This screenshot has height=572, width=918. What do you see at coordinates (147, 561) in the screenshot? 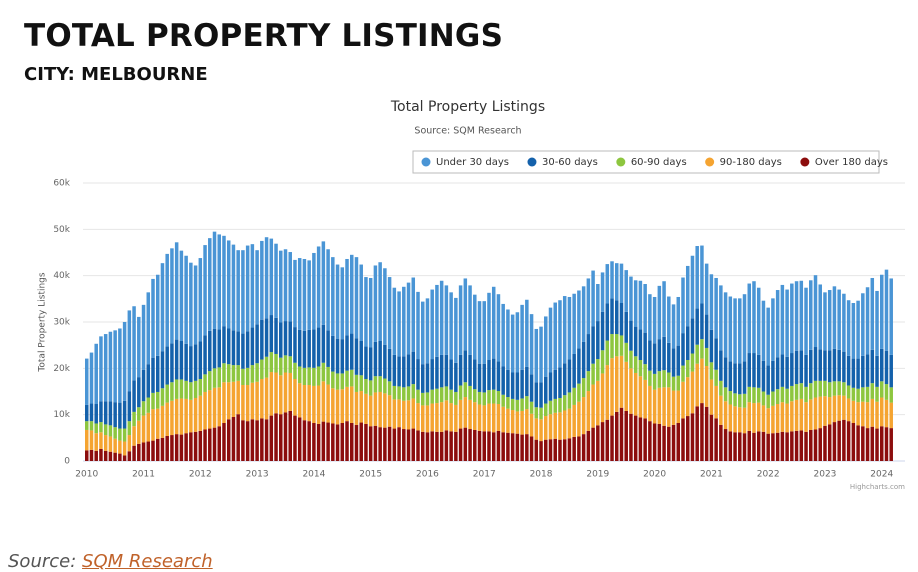
I see `source-link: SQM Research` at bounding box center [147, 561].